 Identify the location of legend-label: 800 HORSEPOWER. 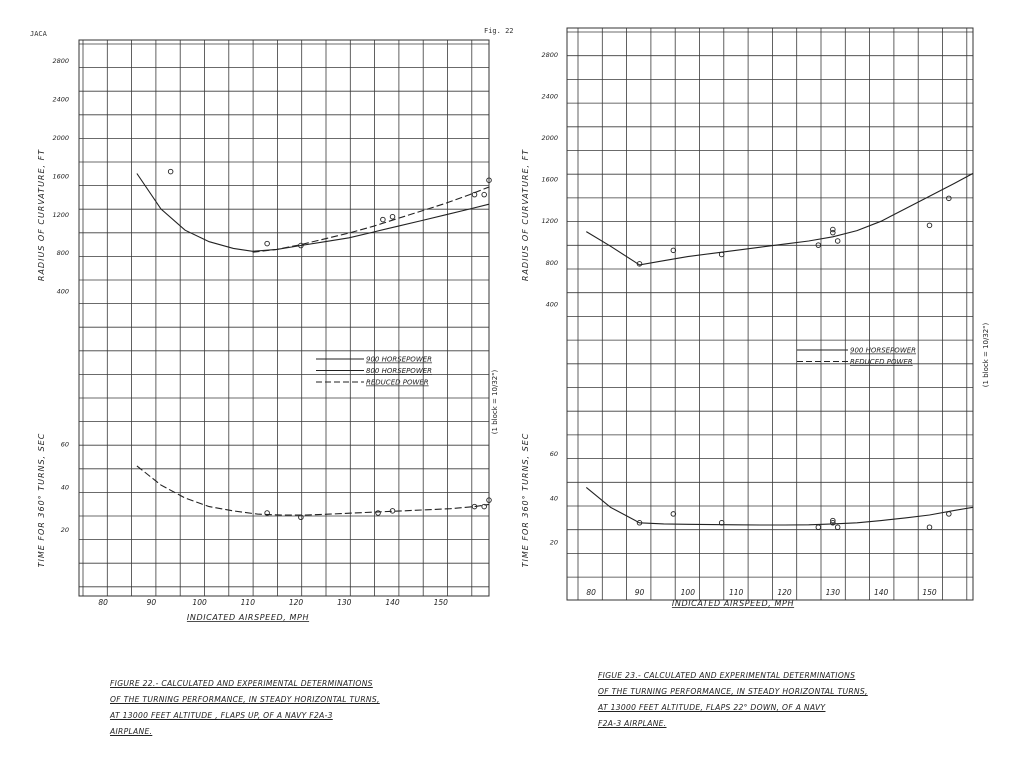
(399, 371).